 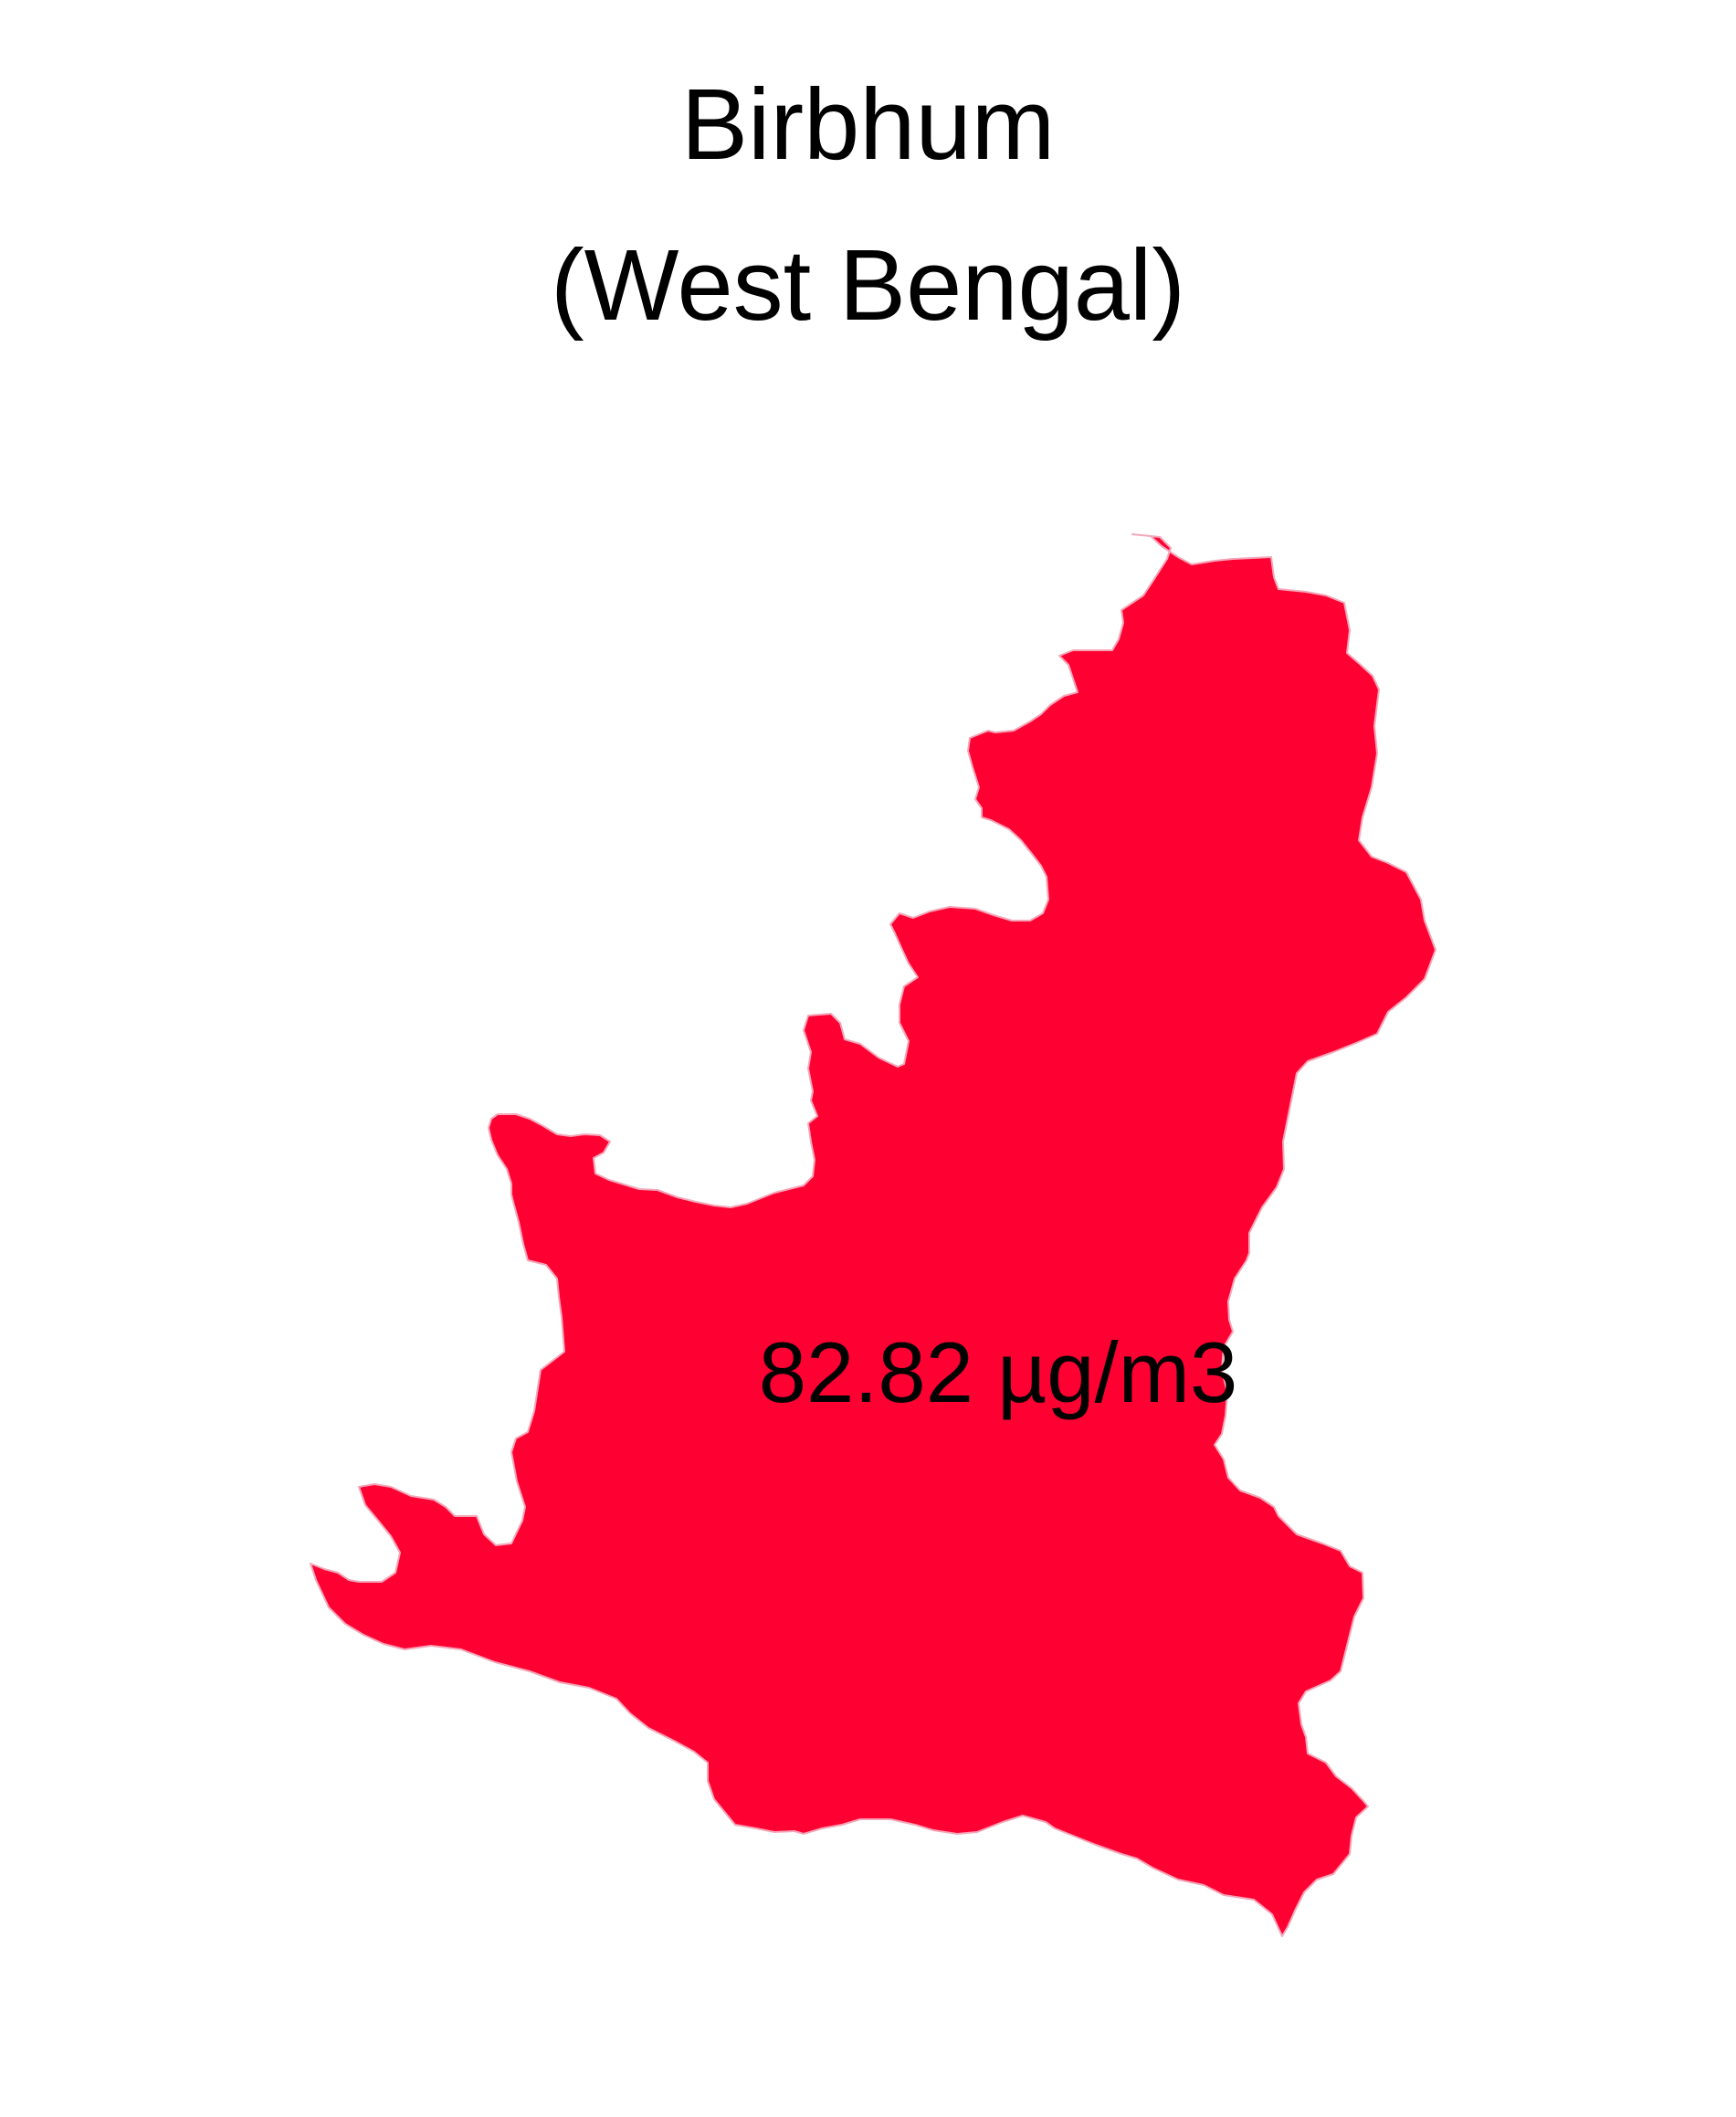 What do you see at coordinates (868, 124) in the screenshot?
I see `map-title: Birbhum` at bounding box center [868, 124].